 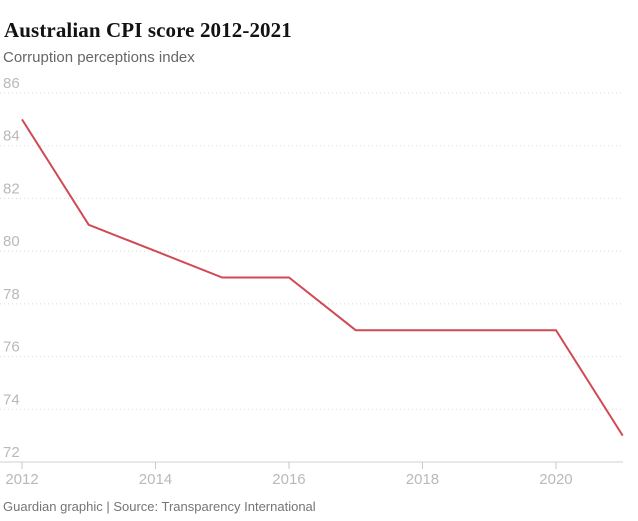 I want to click on x-tick-label: 2020, so click(x=555, y=479).